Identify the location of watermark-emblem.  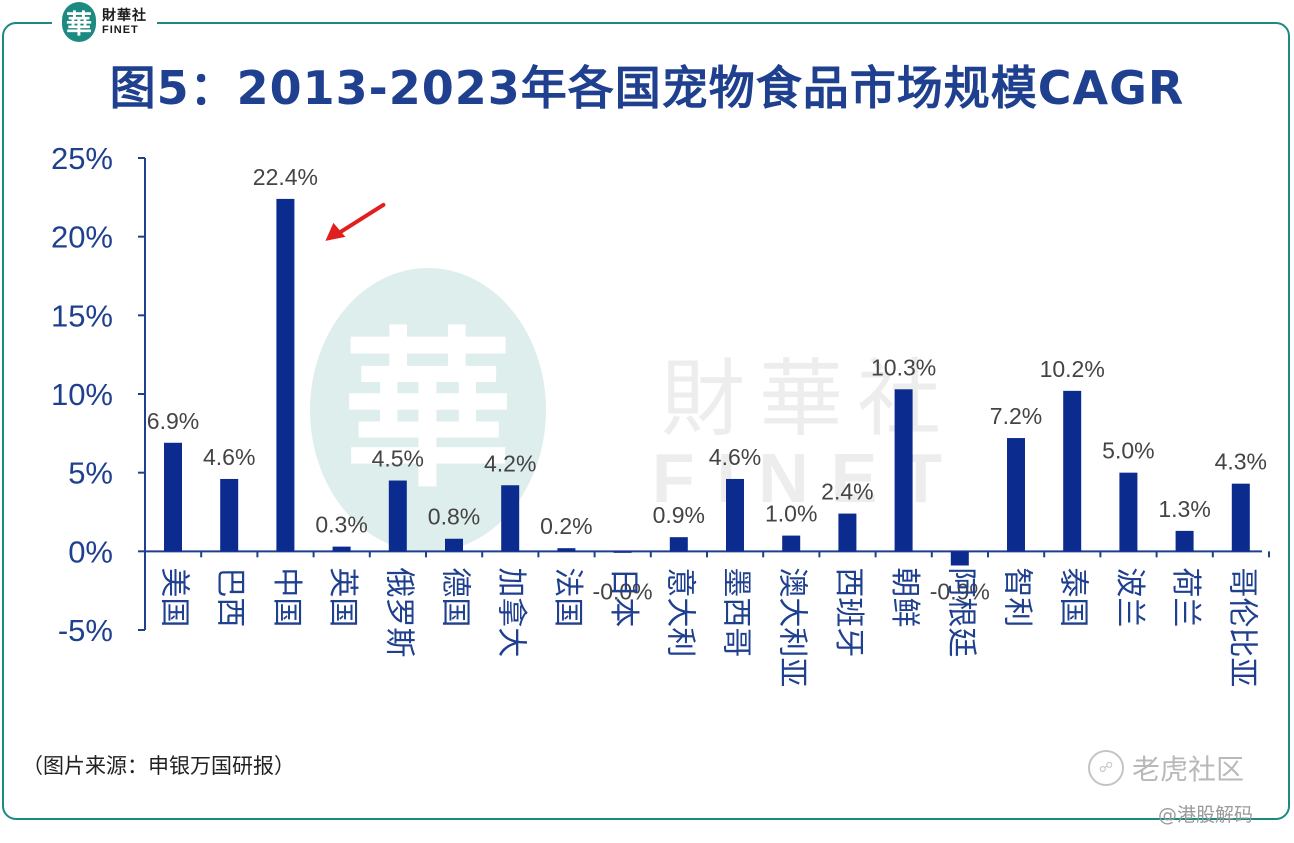
(428, 410).